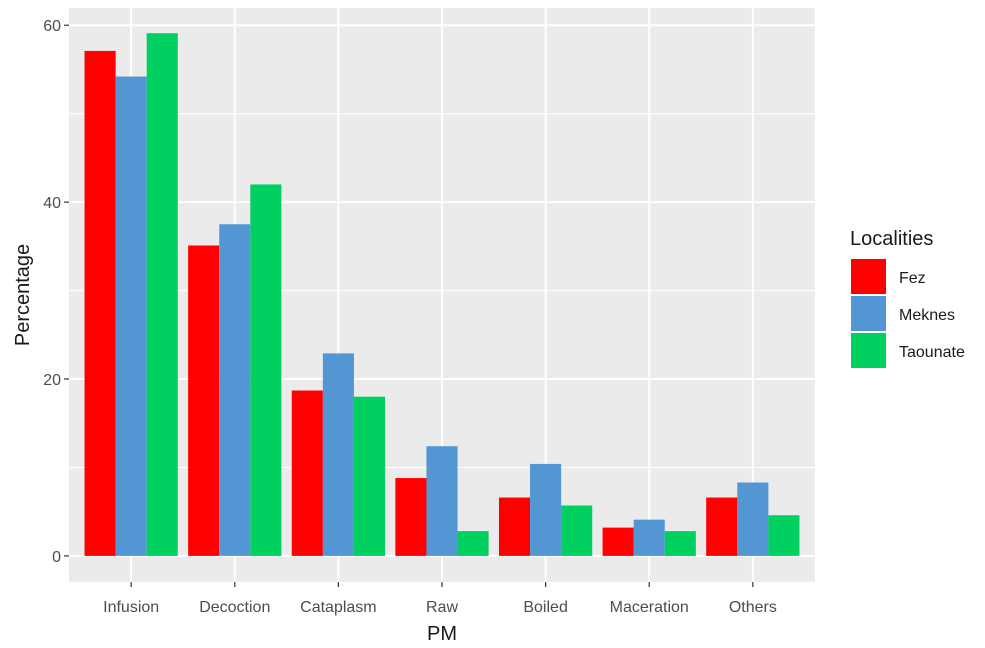  Describe the element at coordinates (234, 607) in the screenshot. I see `x-tick-label: Decoction` at that location.